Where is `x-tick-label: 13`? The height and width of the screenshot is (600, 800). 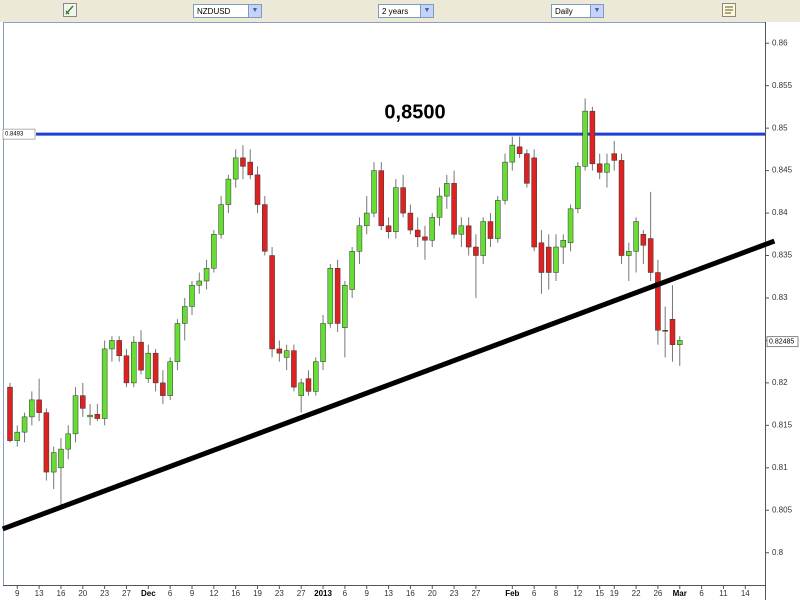
x-tick-label: 13 is located at coordinates (39, 593).